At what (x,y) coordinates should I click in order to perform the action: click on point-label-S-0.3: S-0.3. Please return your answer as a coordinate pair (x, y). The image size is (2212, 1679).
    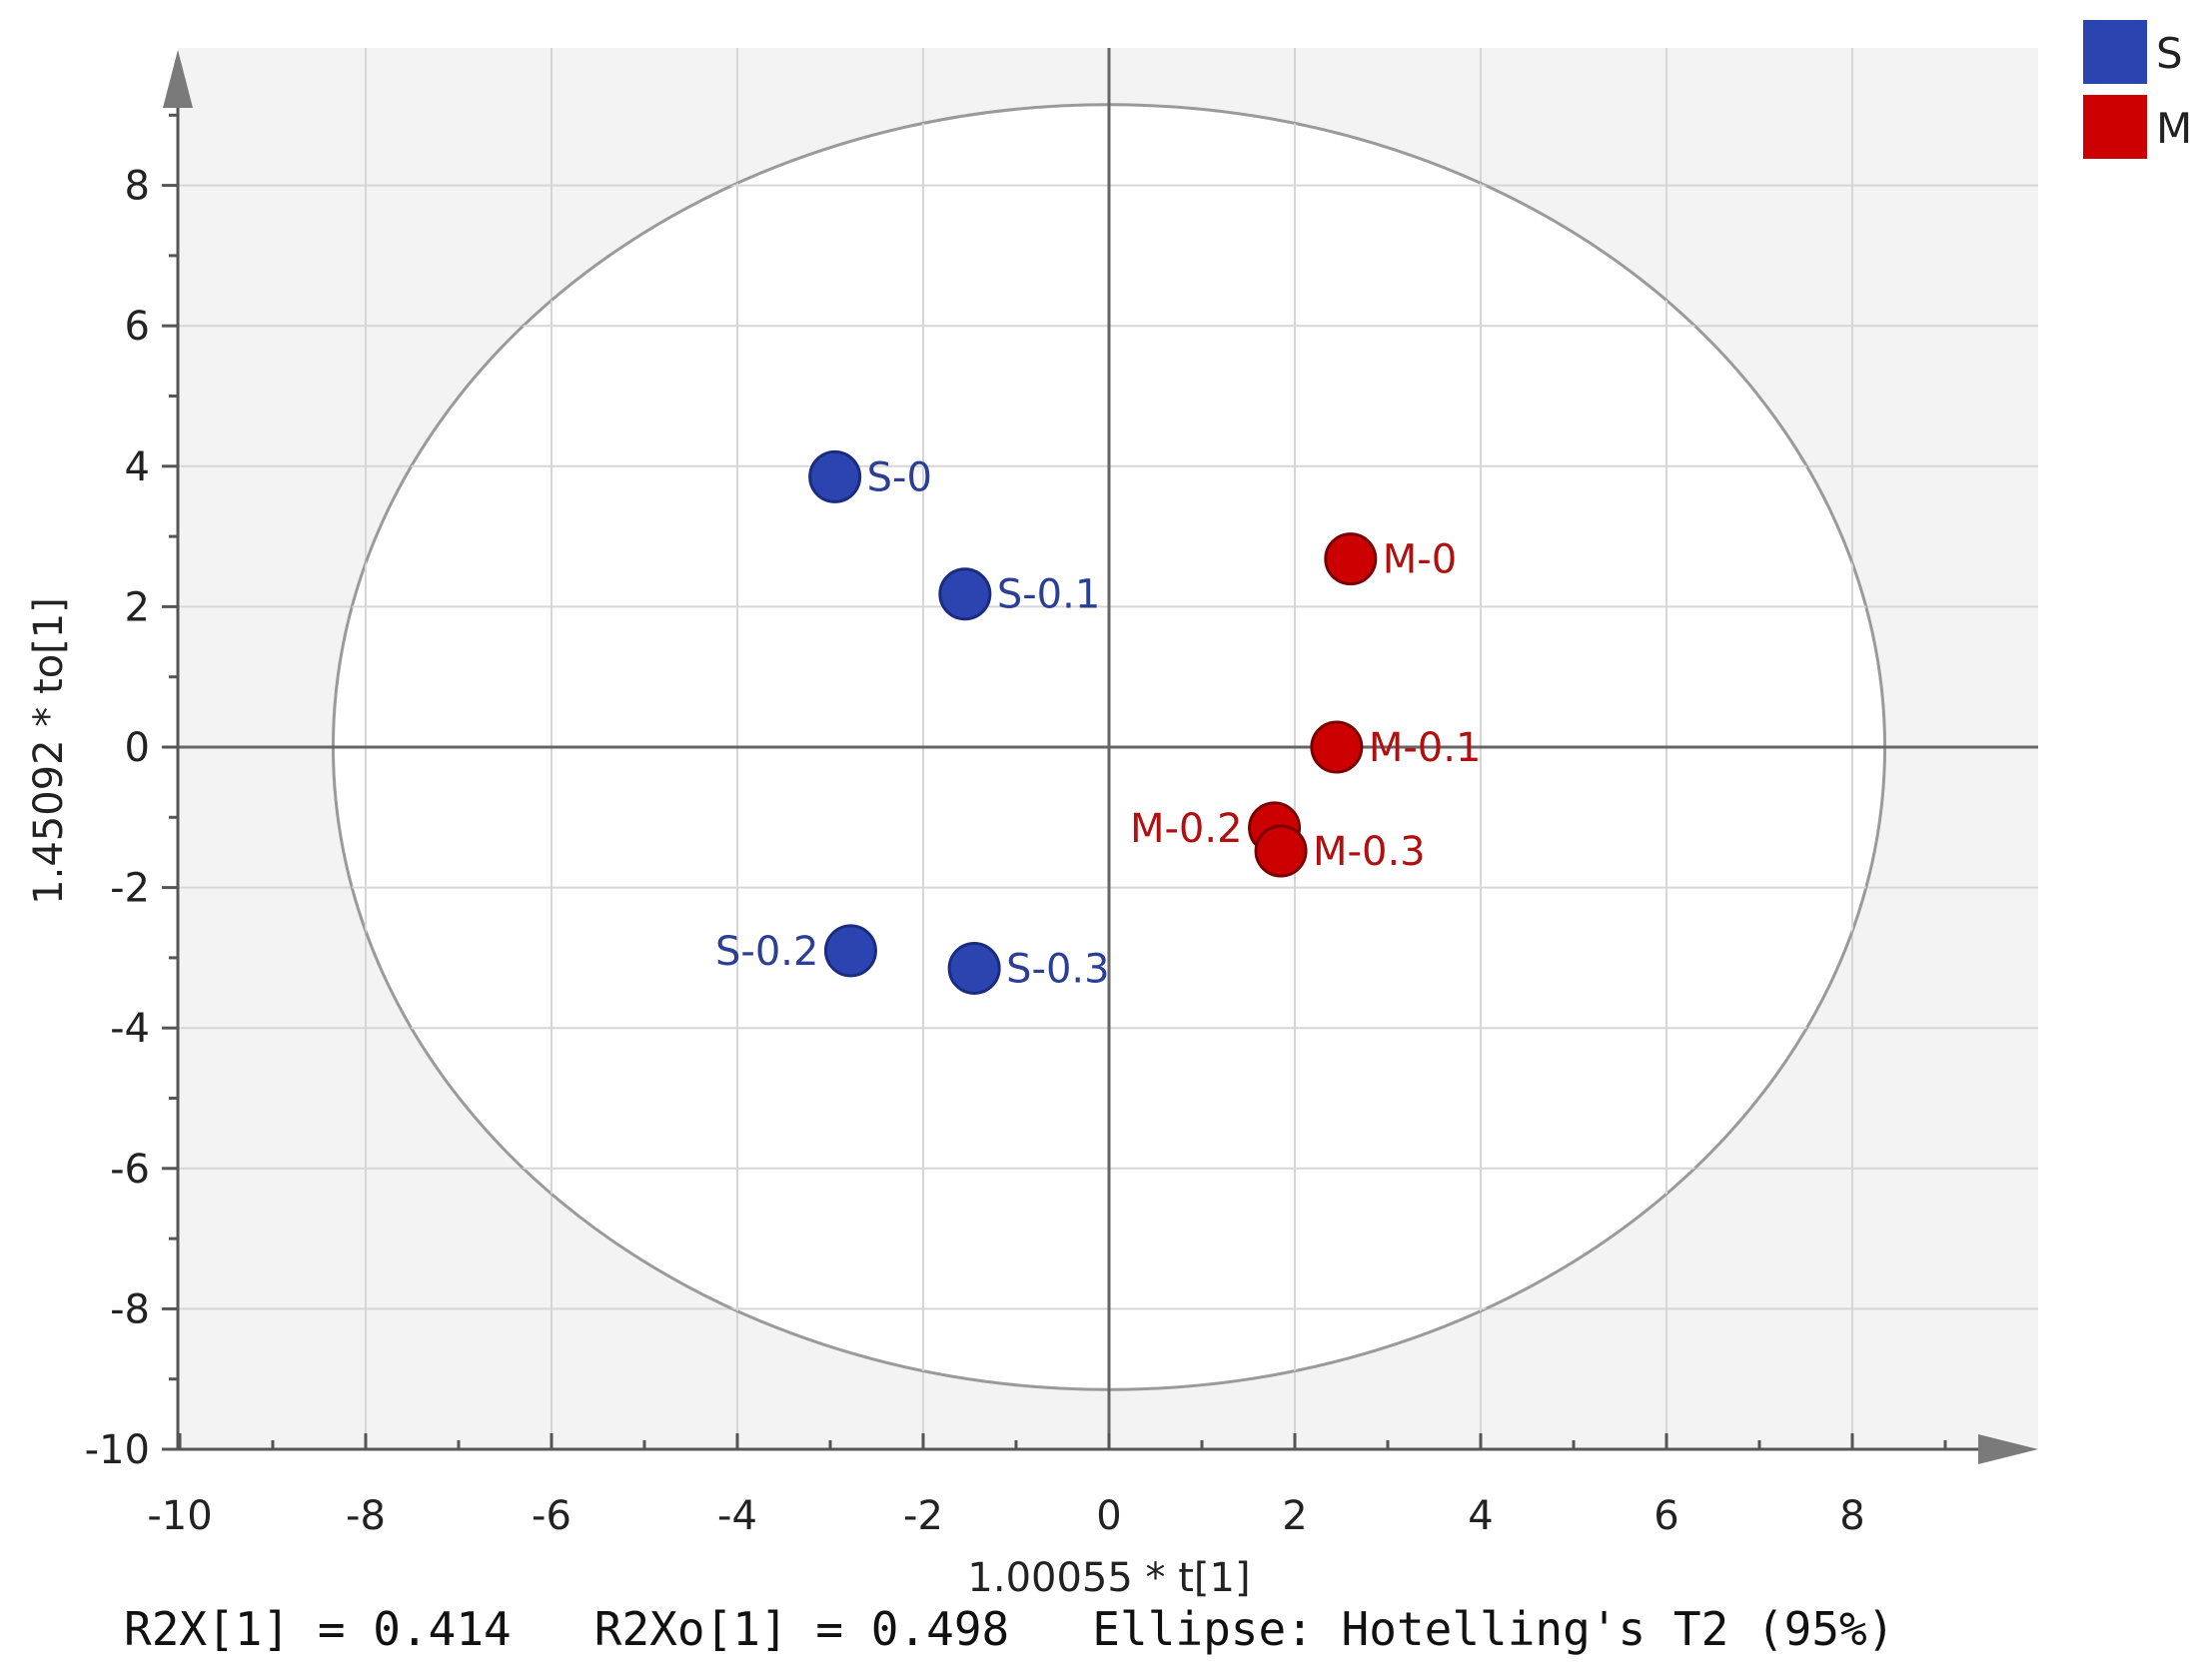
    Looking at the image, I should click on (1057, 969).